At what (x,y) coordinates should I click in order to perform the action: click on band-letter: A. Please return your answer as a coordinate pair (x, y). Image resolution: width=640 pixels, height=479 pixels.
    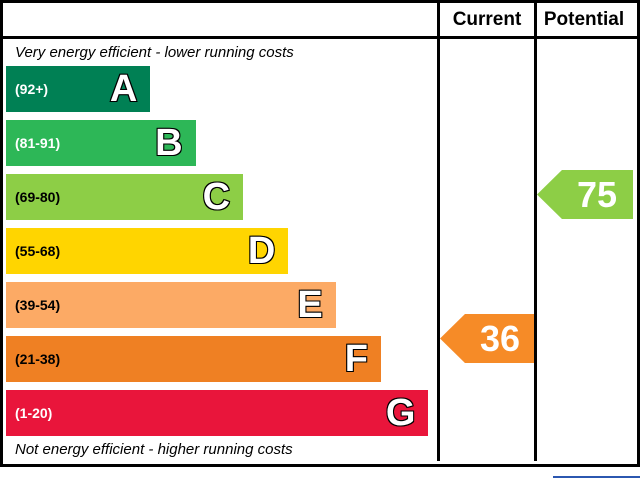
    Looking at the image, I should click on (123, 89).